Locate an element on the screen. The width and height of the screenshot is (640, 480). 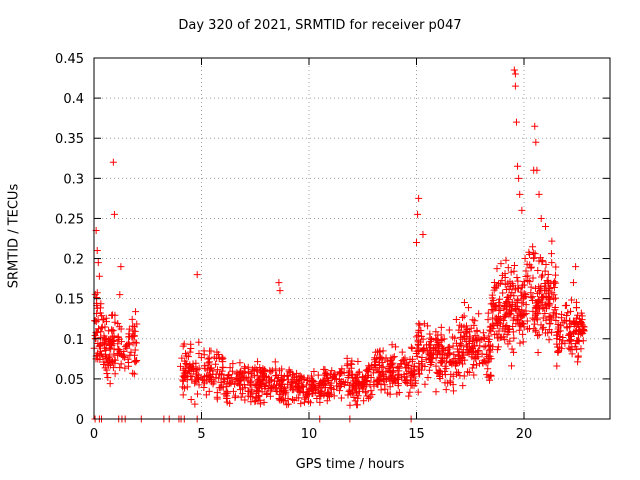
y-tick-label: 0.15 is located at coordinates (69, 300).